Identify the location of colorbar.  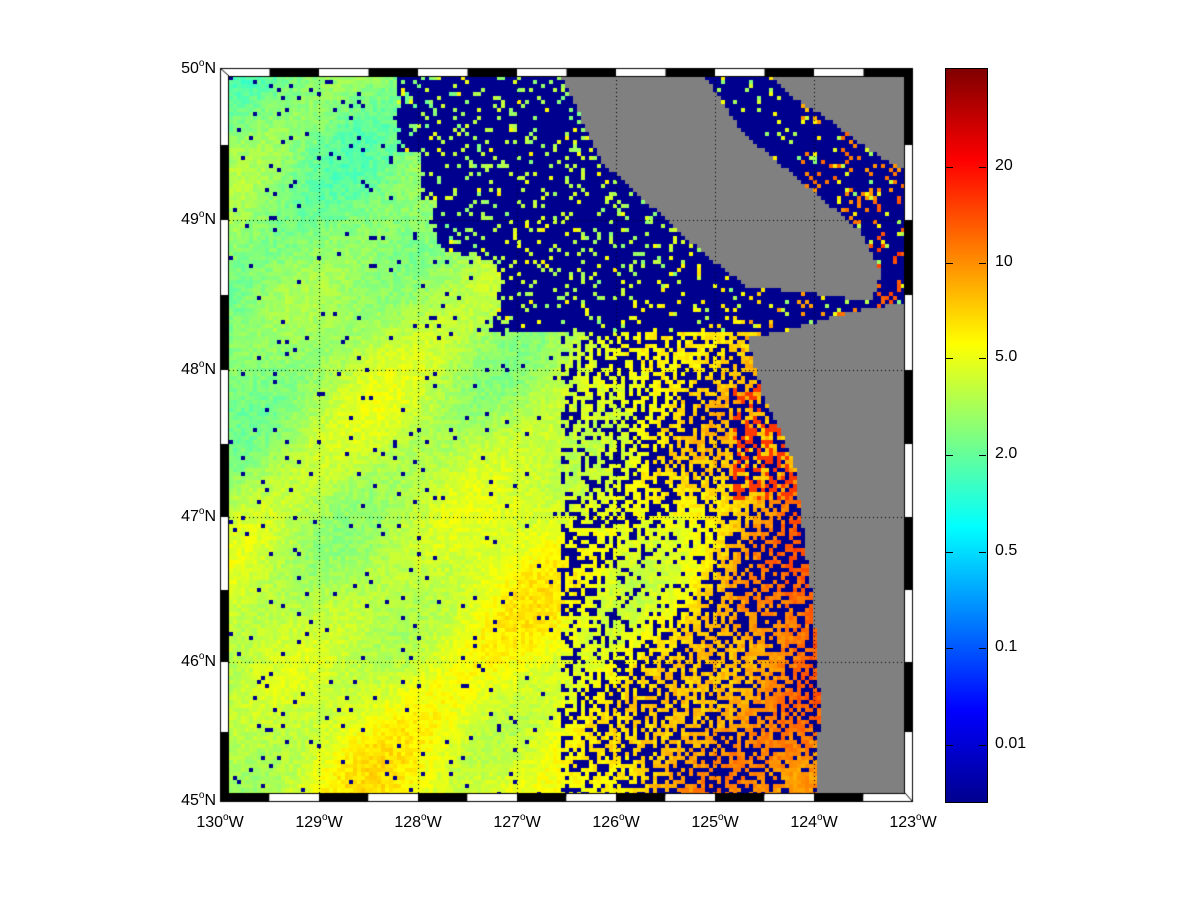
(966, 435).